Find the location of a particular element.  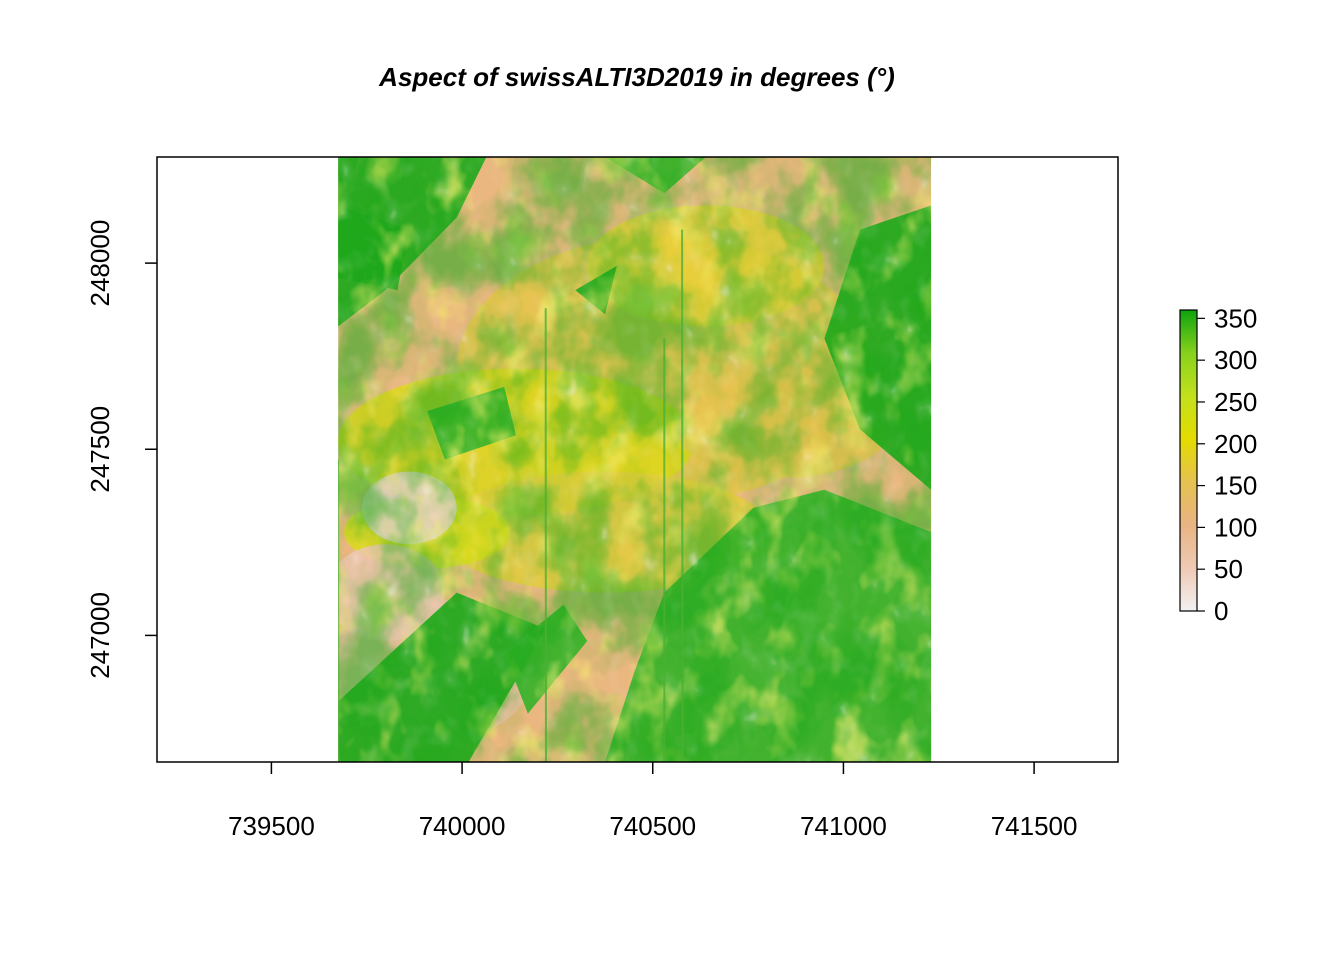

legend-tick-label: 100 is located at coordinates (1235, 527).